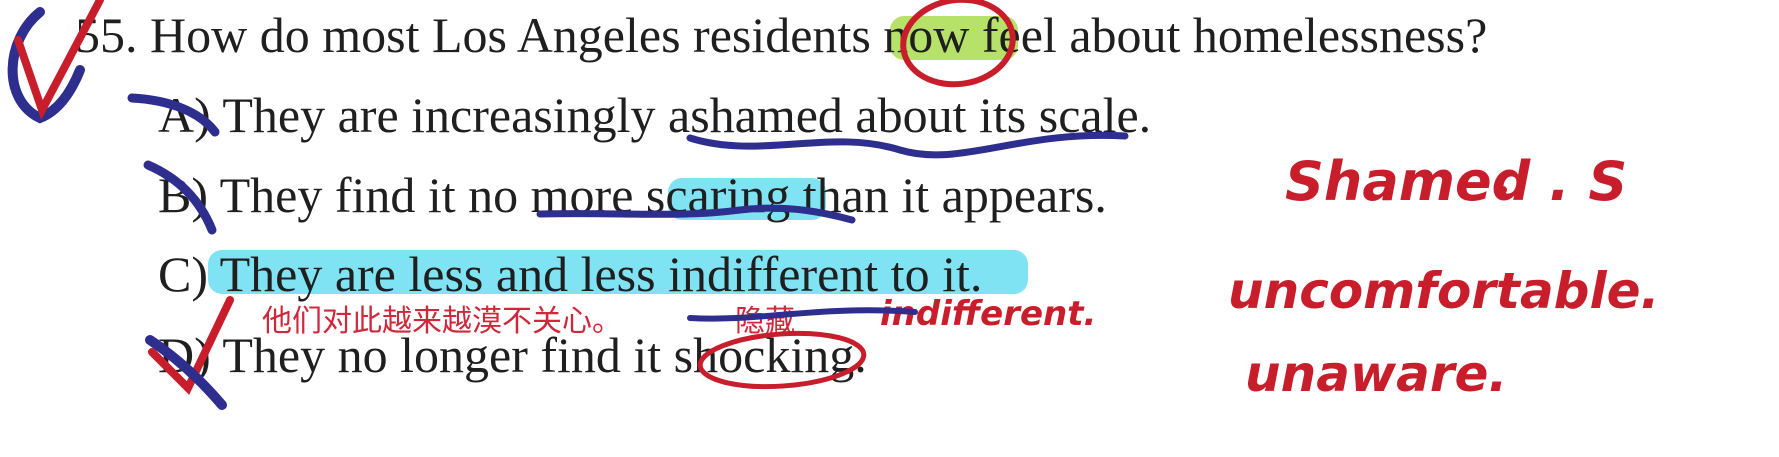 The image size is (1779, 457). Describe the element at coordinates (1228, 35) in the screenshot. I see `question-suffix: feel about homelessness?` at that location.